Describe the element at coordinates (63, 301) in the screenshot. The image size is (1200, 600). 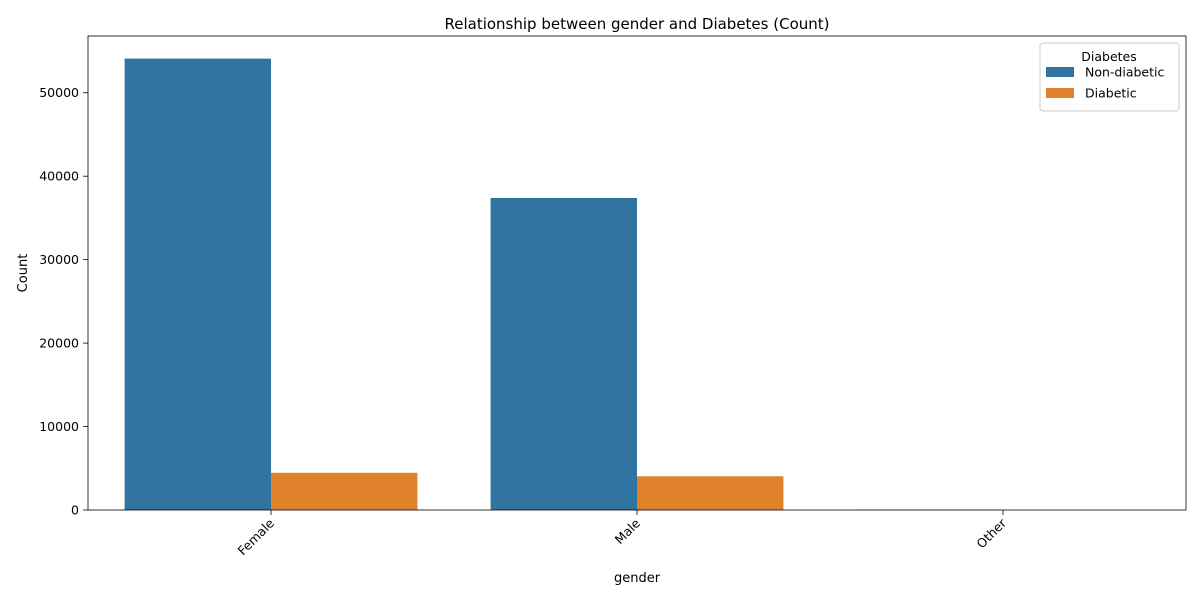
I see `y-axis: 0 10000 20000 30000 40000 50000` at that location.